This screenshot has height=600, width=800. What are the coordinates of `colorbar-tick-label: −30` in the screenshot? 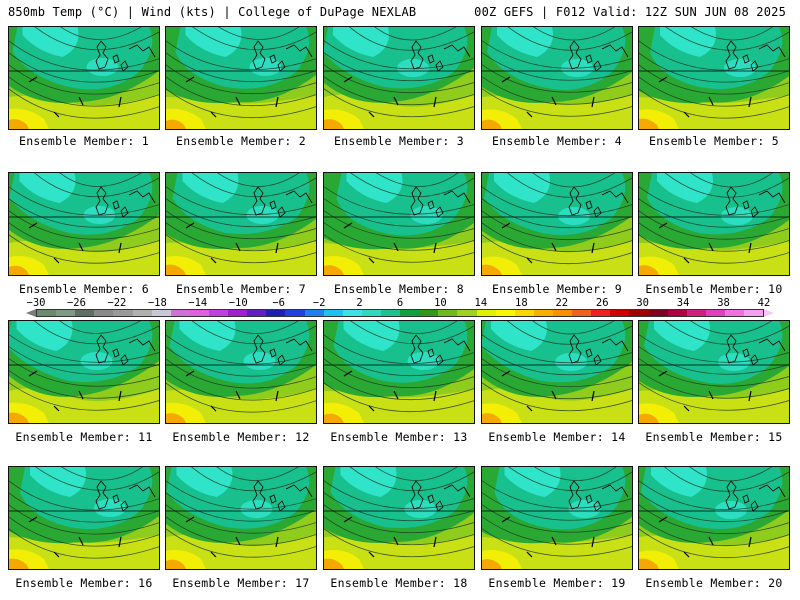 It's located at (36, 303).